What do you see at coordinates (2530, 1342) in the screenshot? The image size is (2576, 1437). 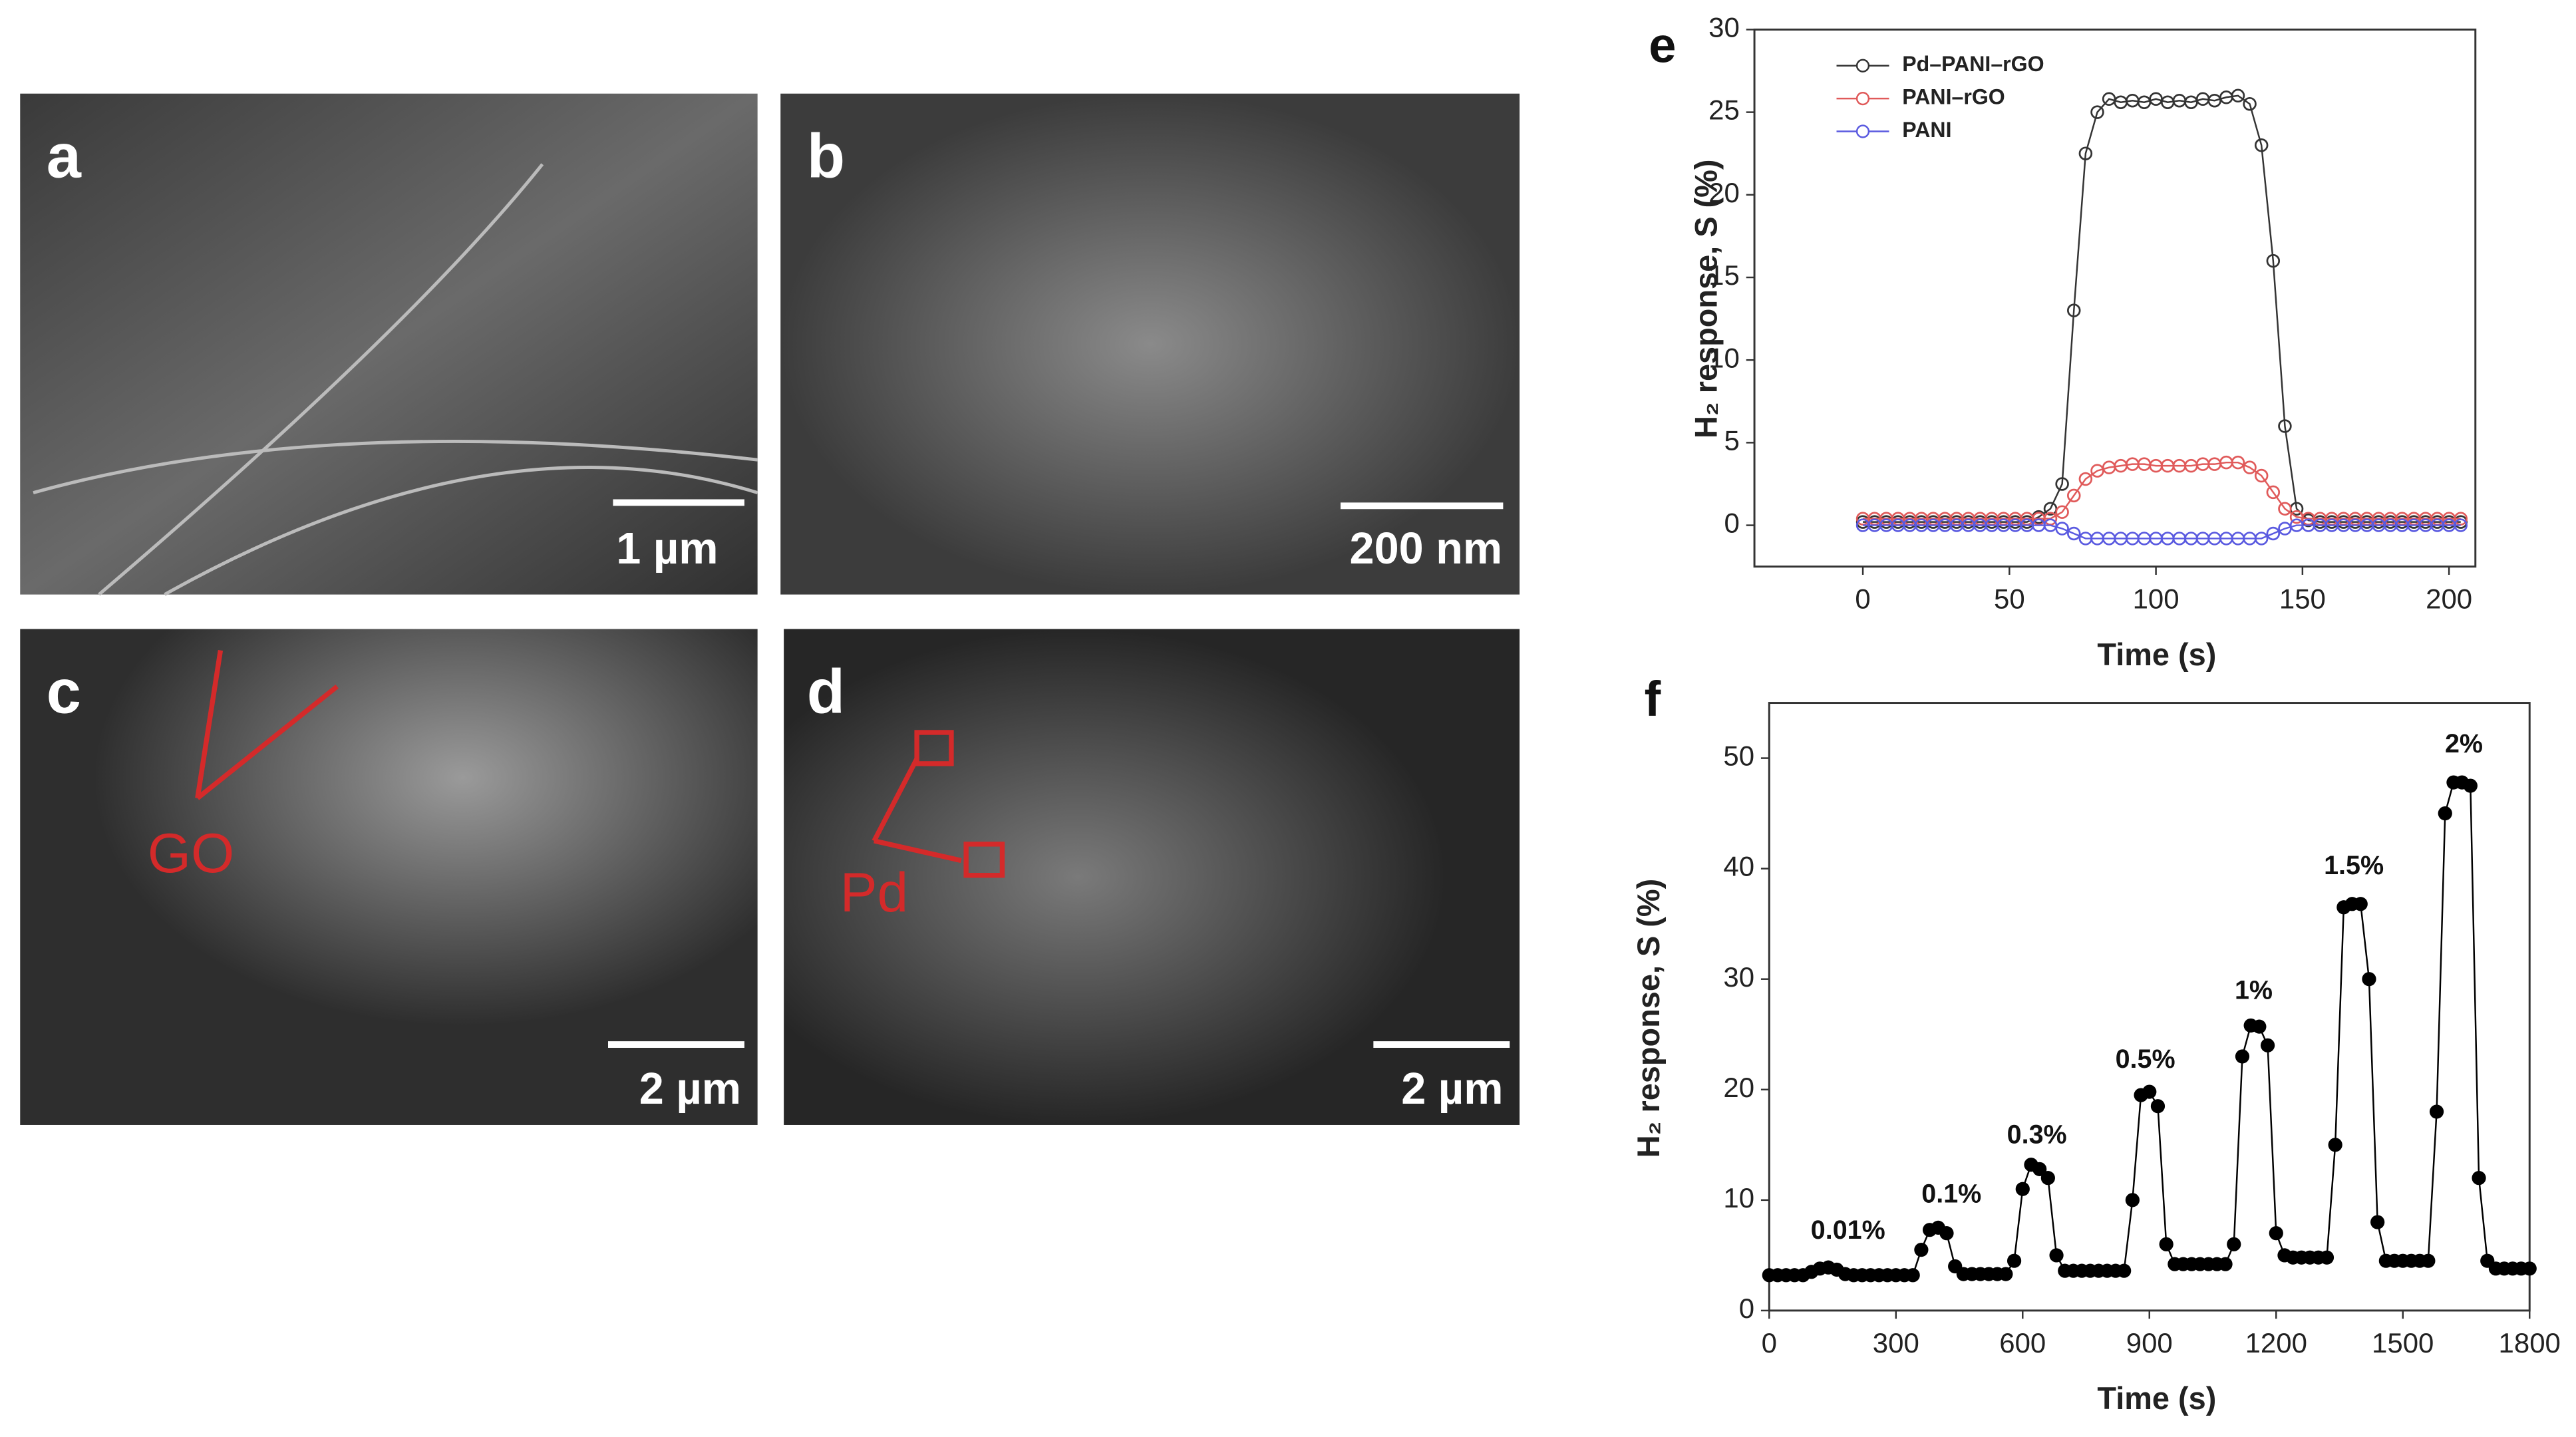 I see `x-tick-label: 1800` at bounding box center [2530, 1342].